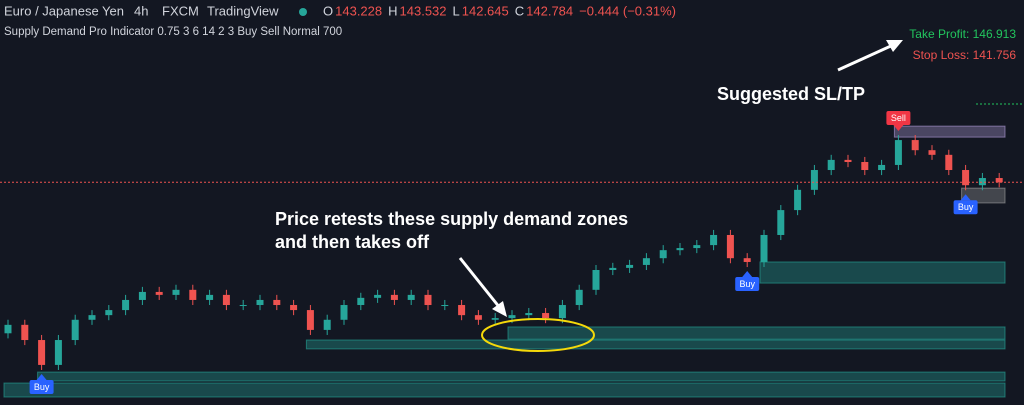  What do you see at coordinates (352, 242) in the screenshot?
I see `annotation: and then takes off` at bounding box center [352, 242].